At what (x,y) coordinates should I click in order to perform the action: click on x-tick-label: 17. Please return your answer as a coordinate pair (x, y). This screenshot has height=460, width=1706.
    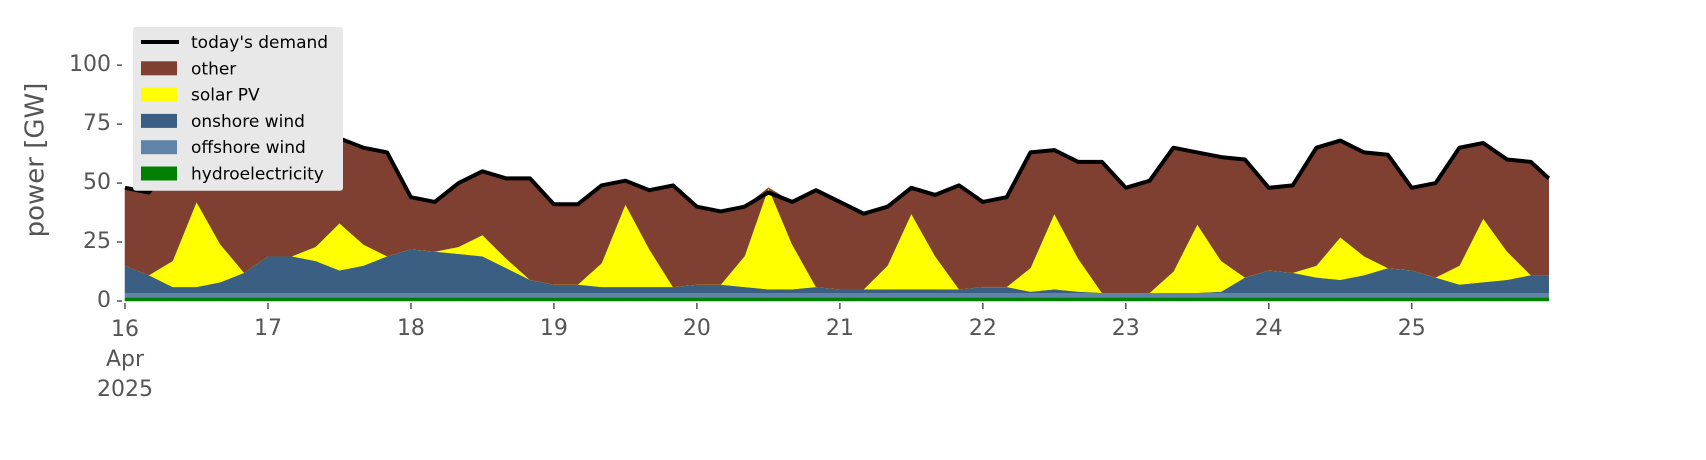
    Looking at the image, I should click on (268, 328).